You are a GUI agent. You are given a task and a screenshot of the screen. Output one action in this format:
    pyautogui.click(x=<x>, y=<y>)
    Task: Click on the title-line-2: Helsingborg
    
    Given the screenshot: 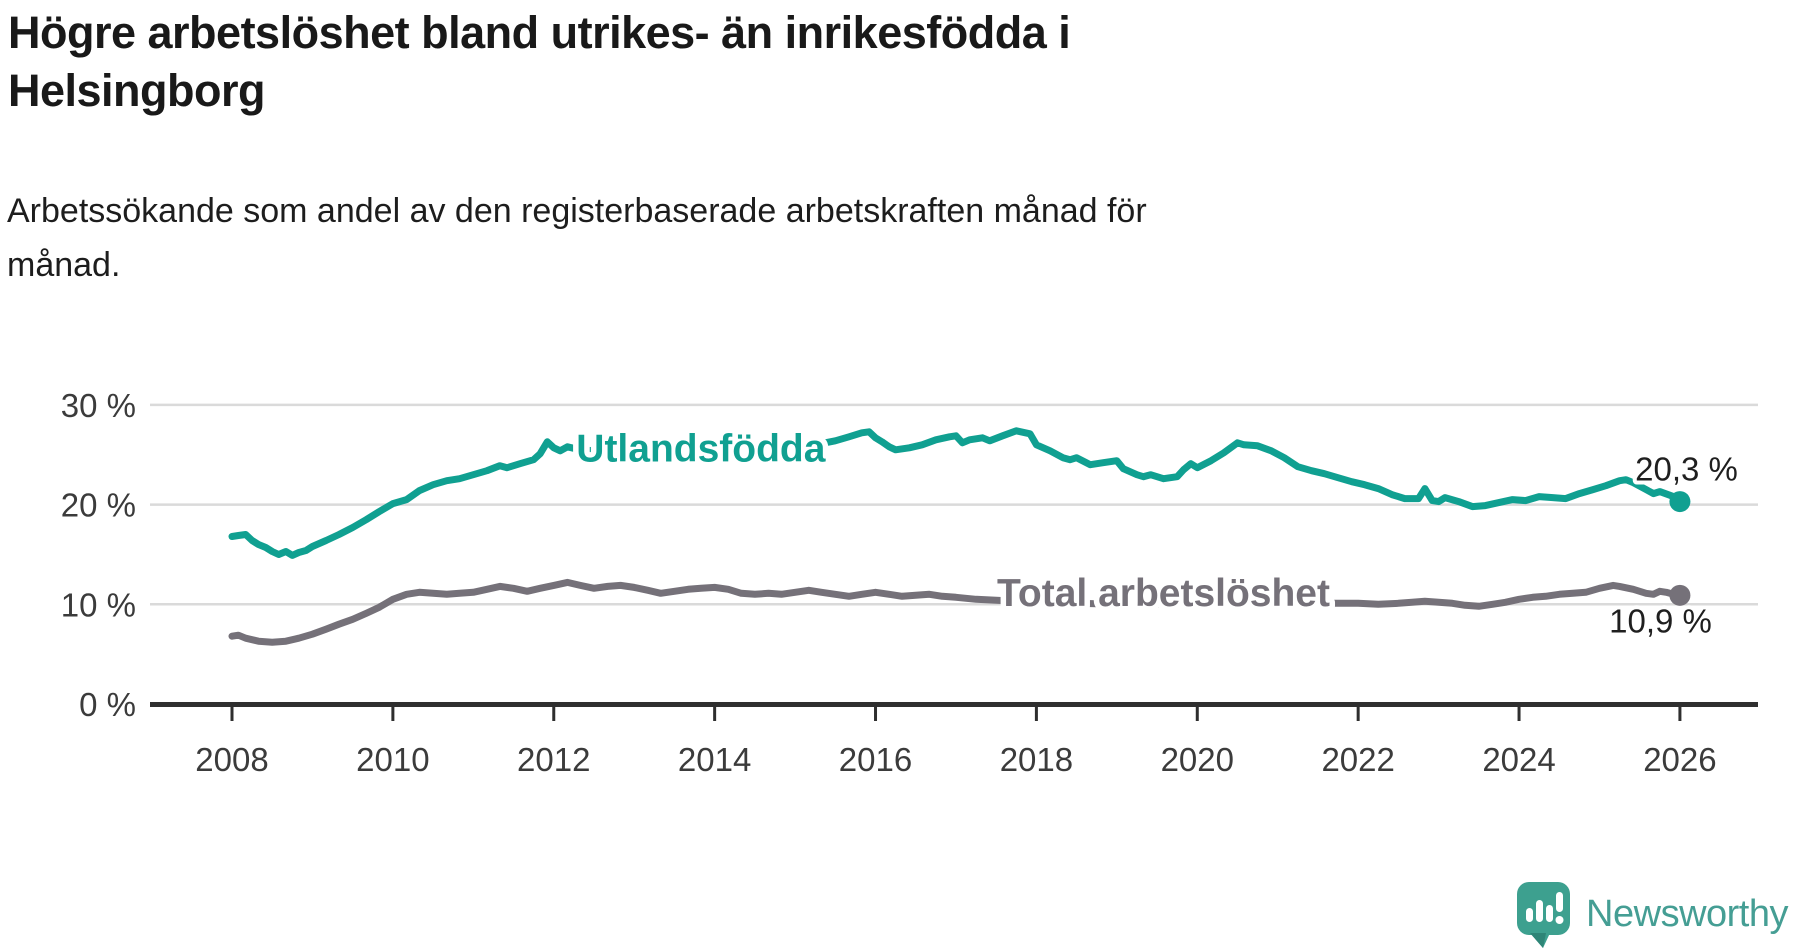 What is the action you would take?
    pyautogui.click(x=137, y=90)
    